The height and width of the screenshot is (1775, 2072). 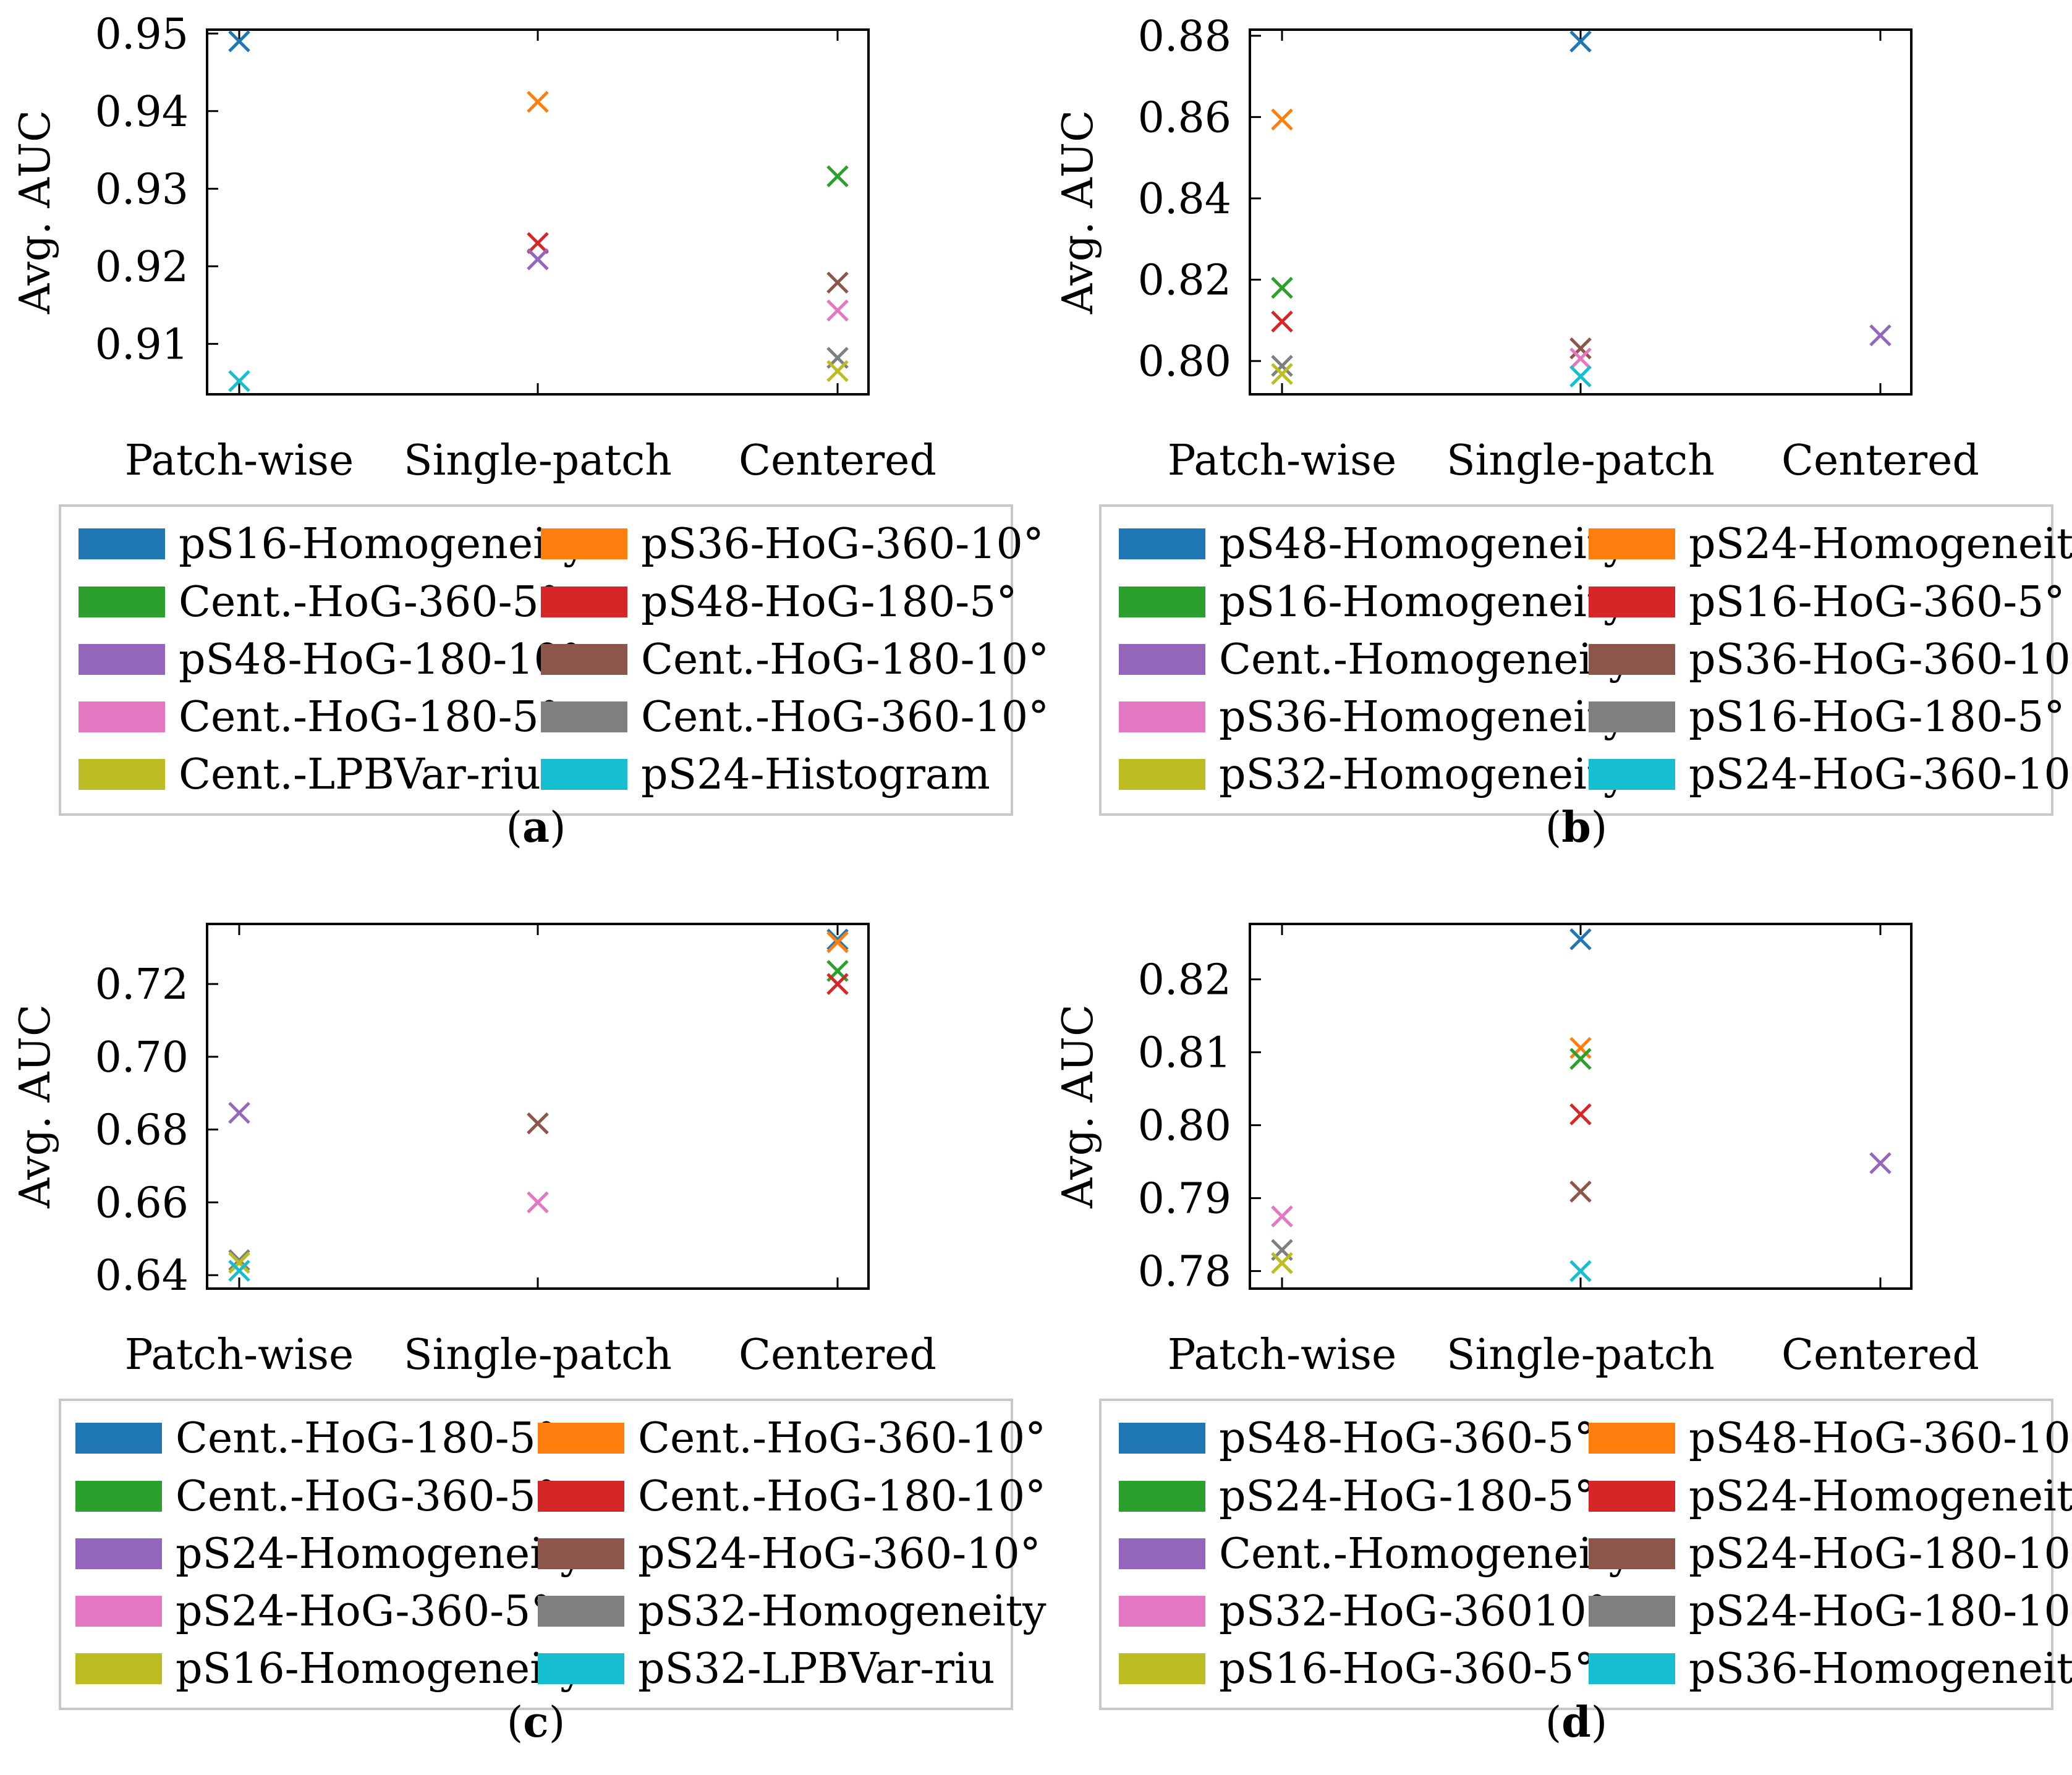 What do you see at coordinates (360, 774) in the screenshot?
I see `legend-label: Cent.-LPBVar-riu` at bounding box center [360, 774].